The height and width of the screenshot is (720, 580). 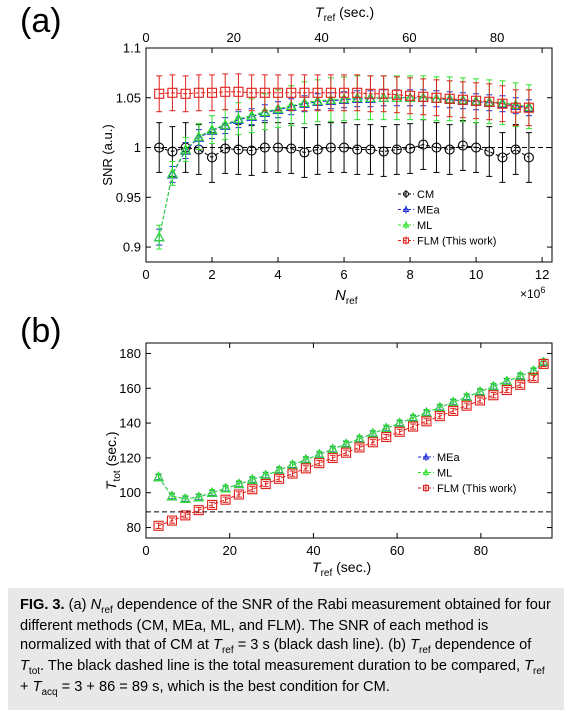 What do you see at coordinates (481, 644) in the screenshot?
I see `caption-text-4: dependence of` at bounding box center [481, 644].